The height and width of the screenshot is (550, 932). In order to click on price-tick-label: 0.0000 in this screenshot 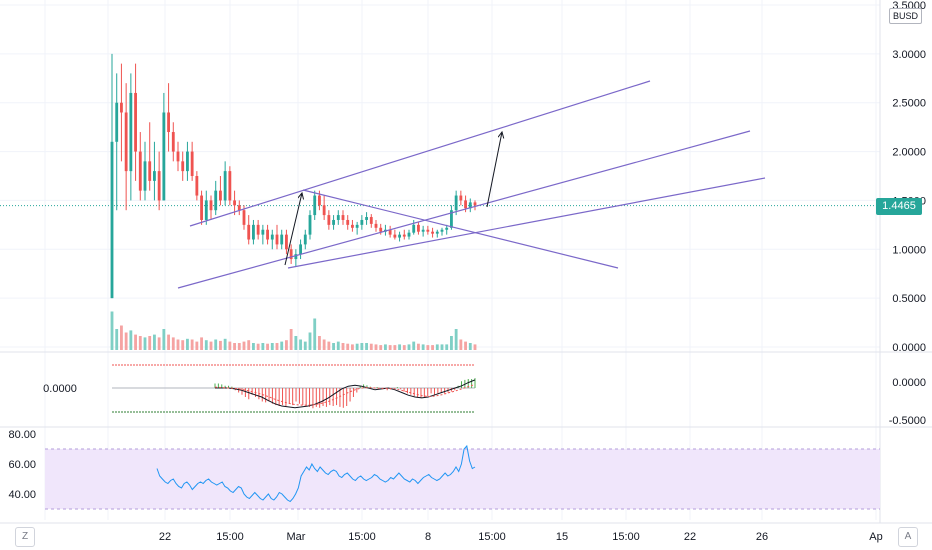, I will do `click(909, 348)`.